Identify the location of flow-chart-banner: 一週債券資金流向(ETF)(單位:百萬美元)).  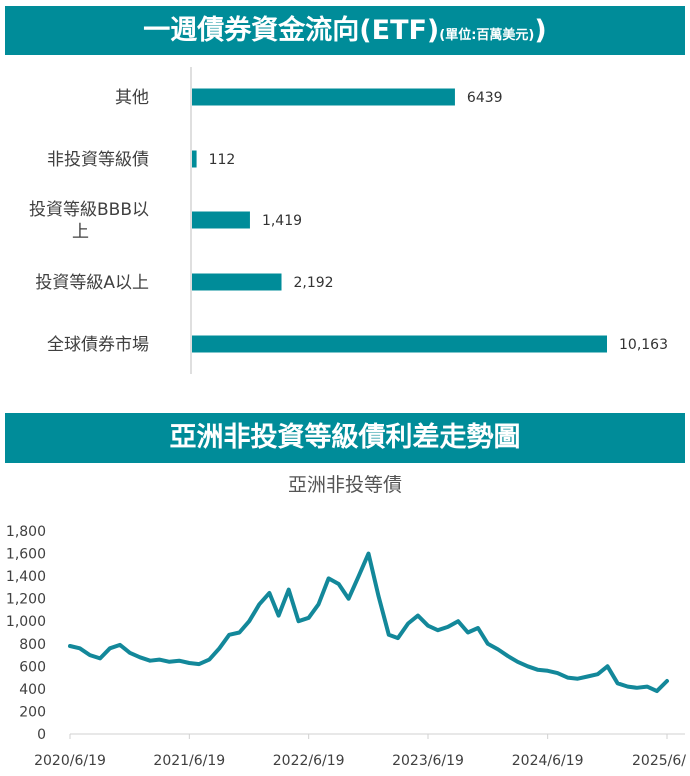
(345, 30).